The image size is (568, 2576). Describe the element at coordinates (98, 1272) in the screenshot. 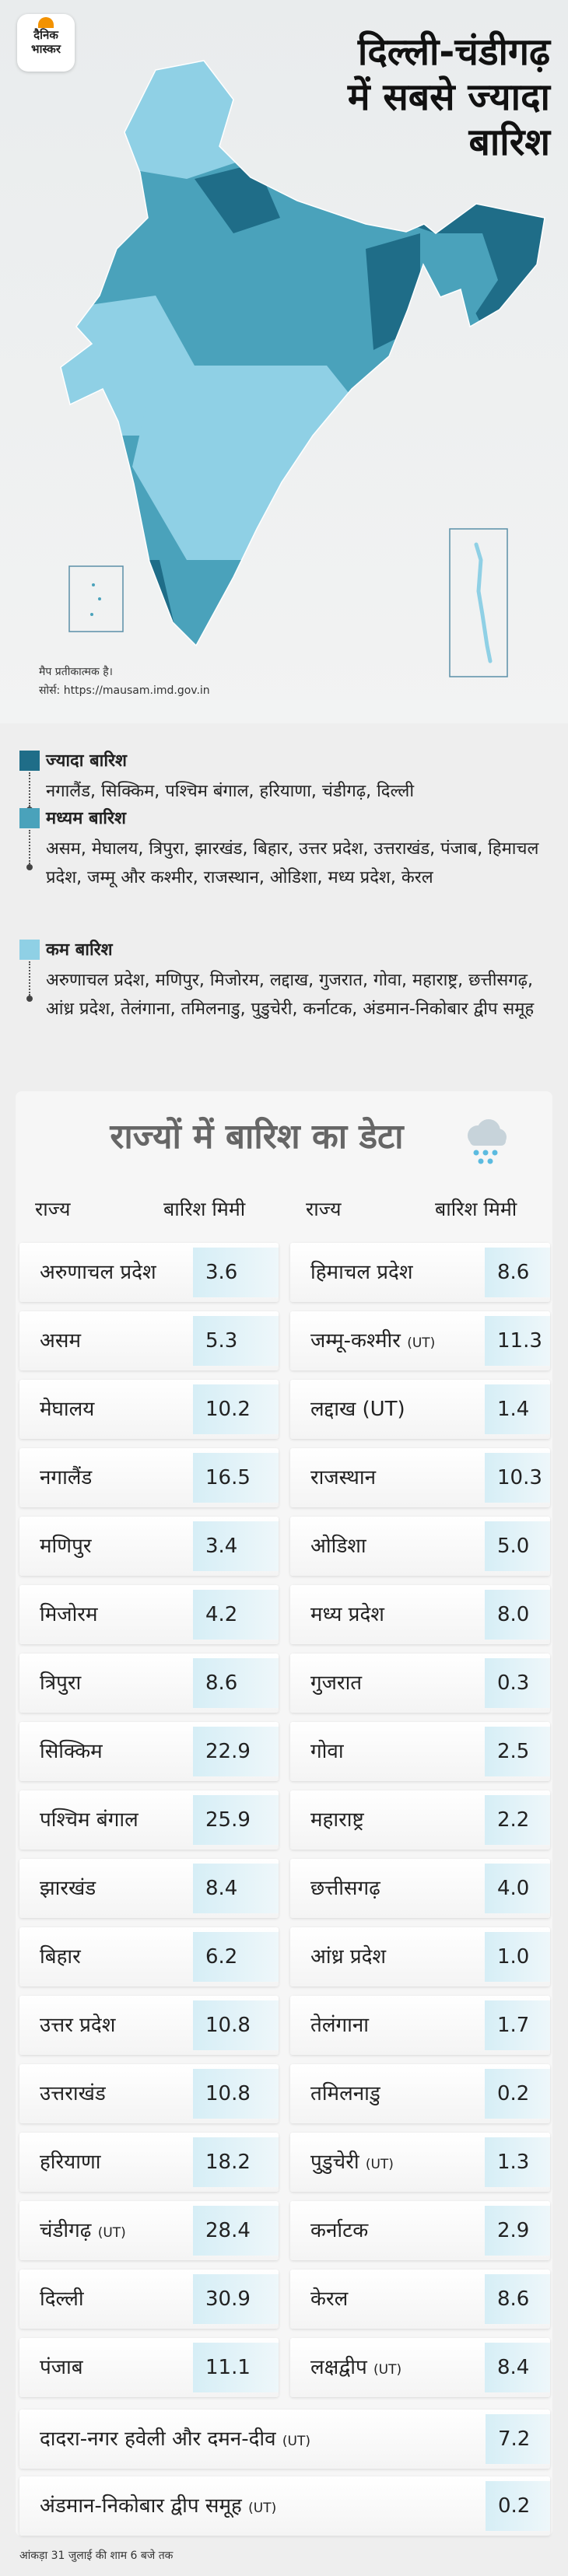

I see `state-name: अरुणाचल प्रदेश` at that location.